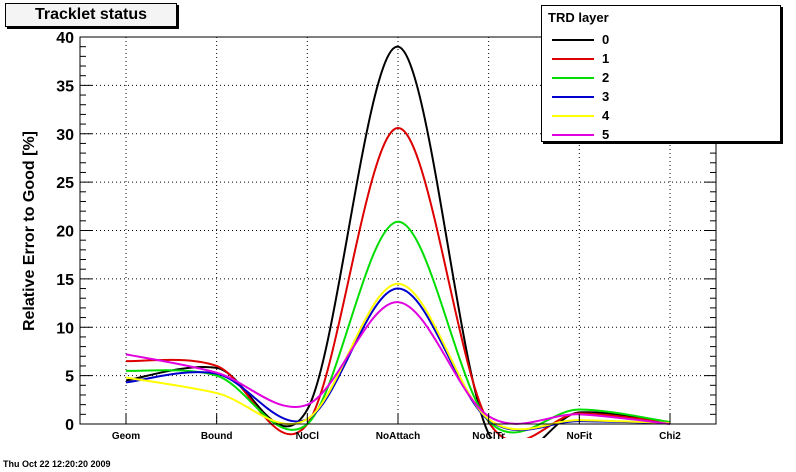 The height and width of the screenshot is (472, 796). Describe the element at coordinates (662, 96) in the screenshot. I see `legend-item: 3` at that location.